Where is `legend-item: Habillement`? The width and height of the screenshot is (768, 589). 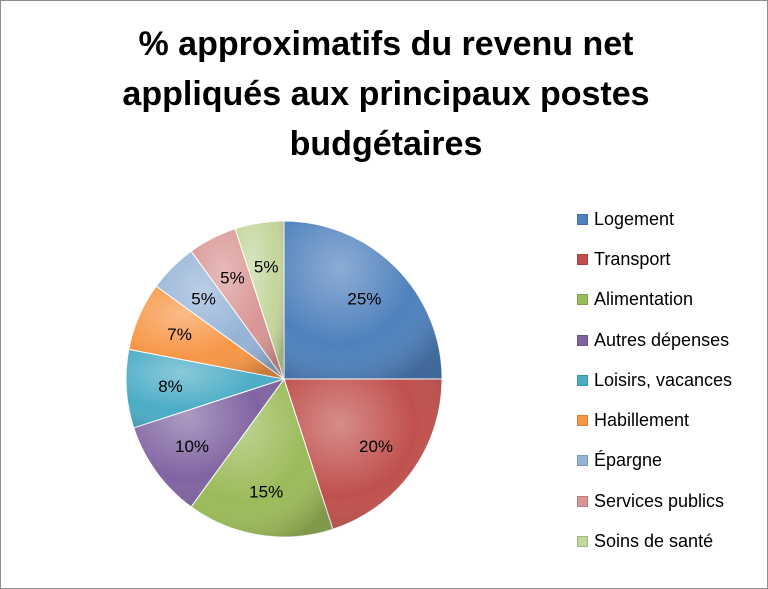 legend-item: Habillement is located at coordinates (669, 420).